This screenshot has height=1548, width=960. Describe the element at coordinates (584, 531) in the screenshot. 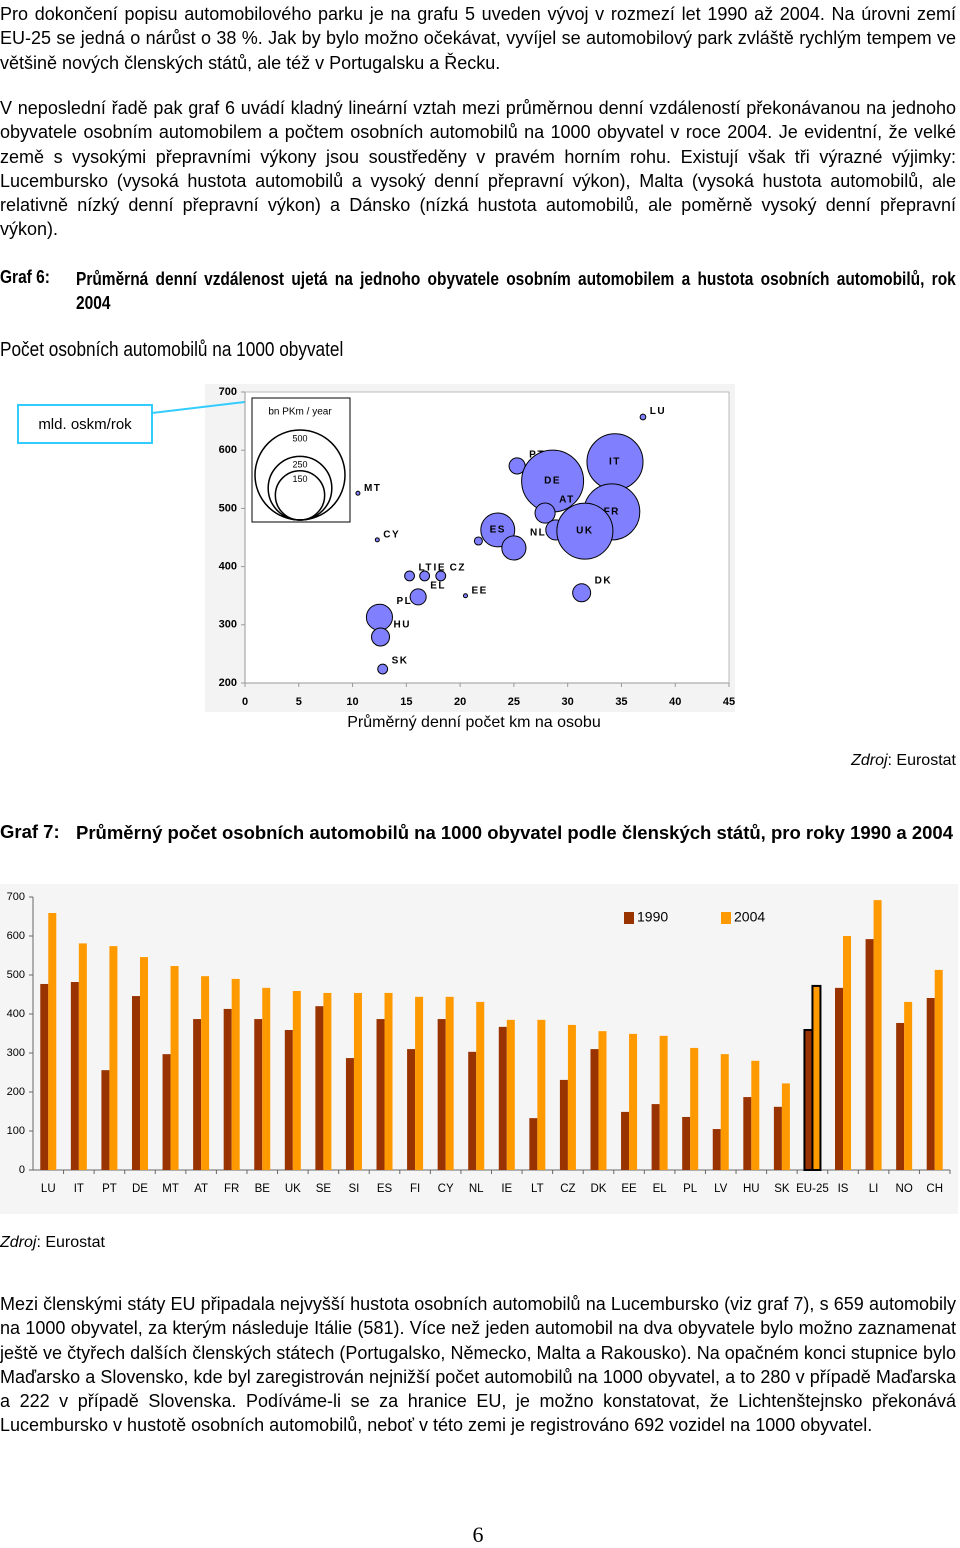

I see `bubble-label: UK` at that location.